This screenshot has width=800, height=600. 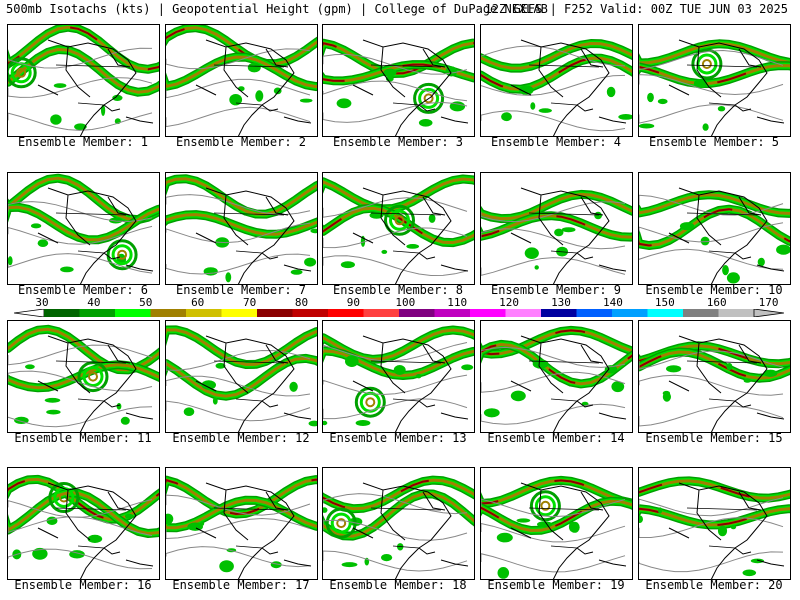 What do you see at coordinates (556, 585) in the screenshot?
I see `ensemble-member-label: Ensemble Member: 19` at bounding box center [556, 585].